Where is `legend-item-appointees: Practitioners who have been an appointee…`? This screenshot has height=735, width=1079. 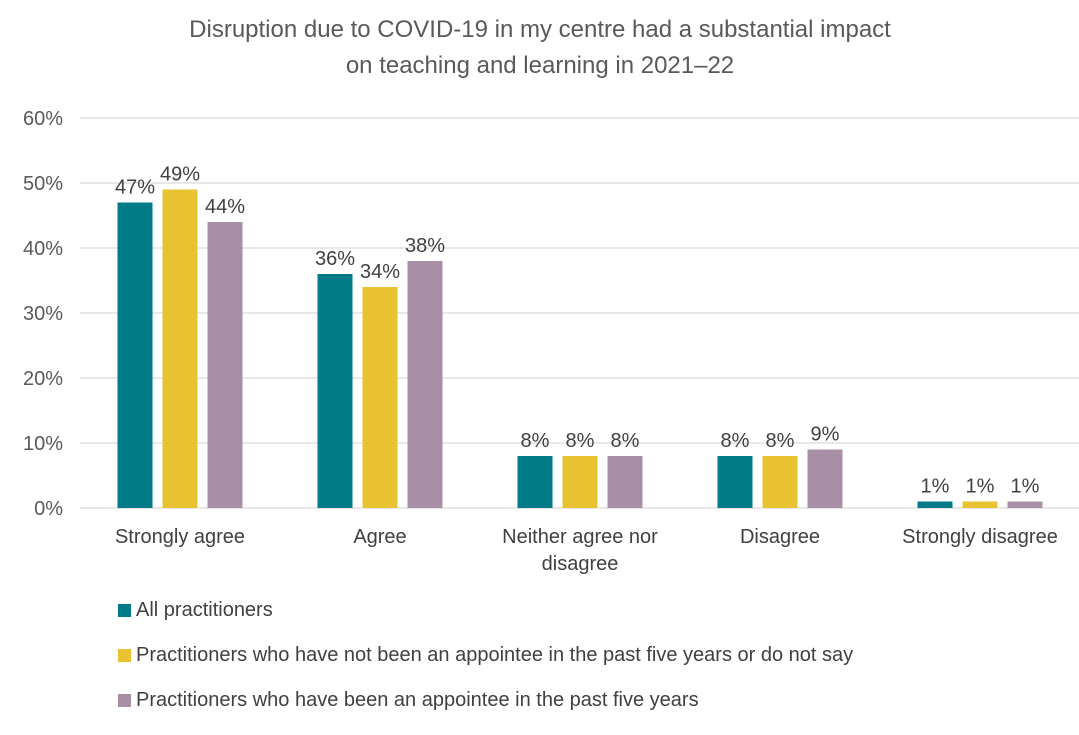
legend-item-appointees: Practitioners who have been an appointee… is located at coordinates (485, 700).